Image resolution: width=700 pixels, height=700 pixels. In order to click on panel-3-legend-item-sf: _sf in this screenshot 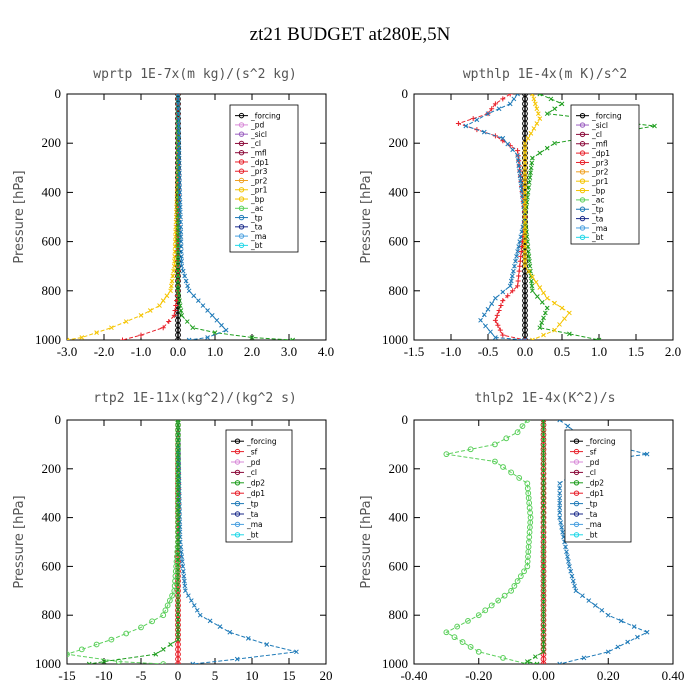, I will do `click(252, 451)`.